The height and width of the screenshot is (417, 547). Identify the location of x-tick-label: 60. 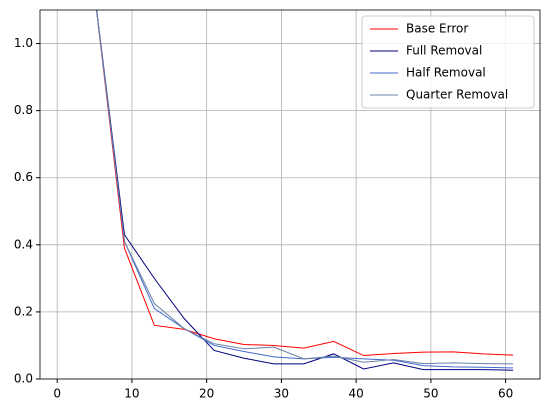
(505, 394).